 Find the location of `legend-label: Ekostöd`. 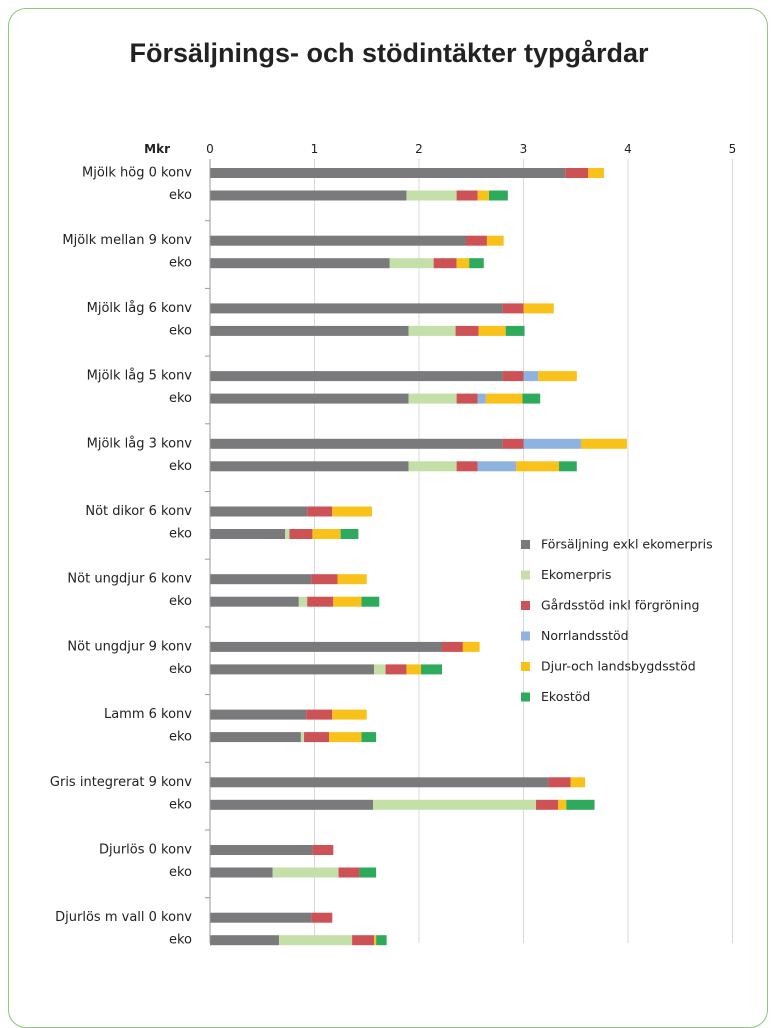

legend-label: Ekostöd is located at coordinates (565, 696).